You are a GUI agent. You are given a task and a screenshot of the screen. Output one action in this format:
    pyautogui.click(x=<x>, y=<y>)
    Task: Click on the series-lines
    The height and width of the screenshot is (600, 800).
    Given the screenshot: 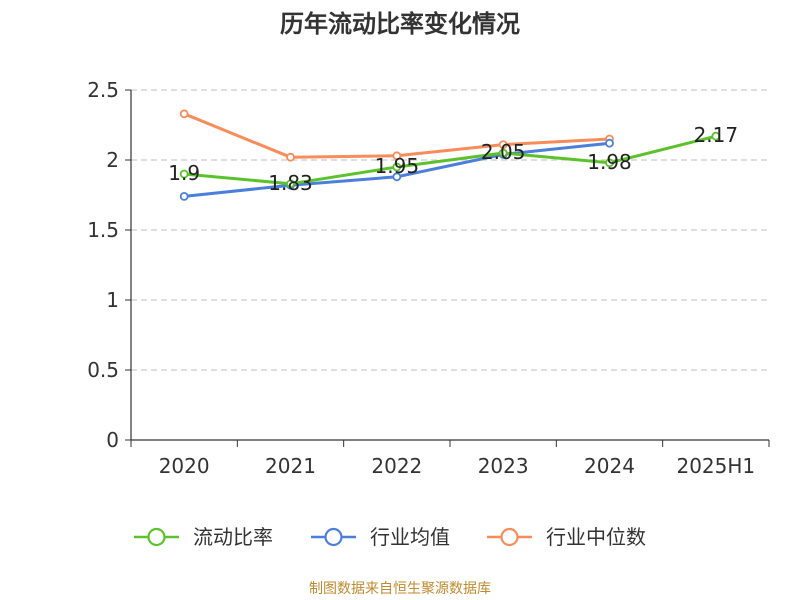 What is the action you would take?
    pyautogui.click(x=450, y=155)
    